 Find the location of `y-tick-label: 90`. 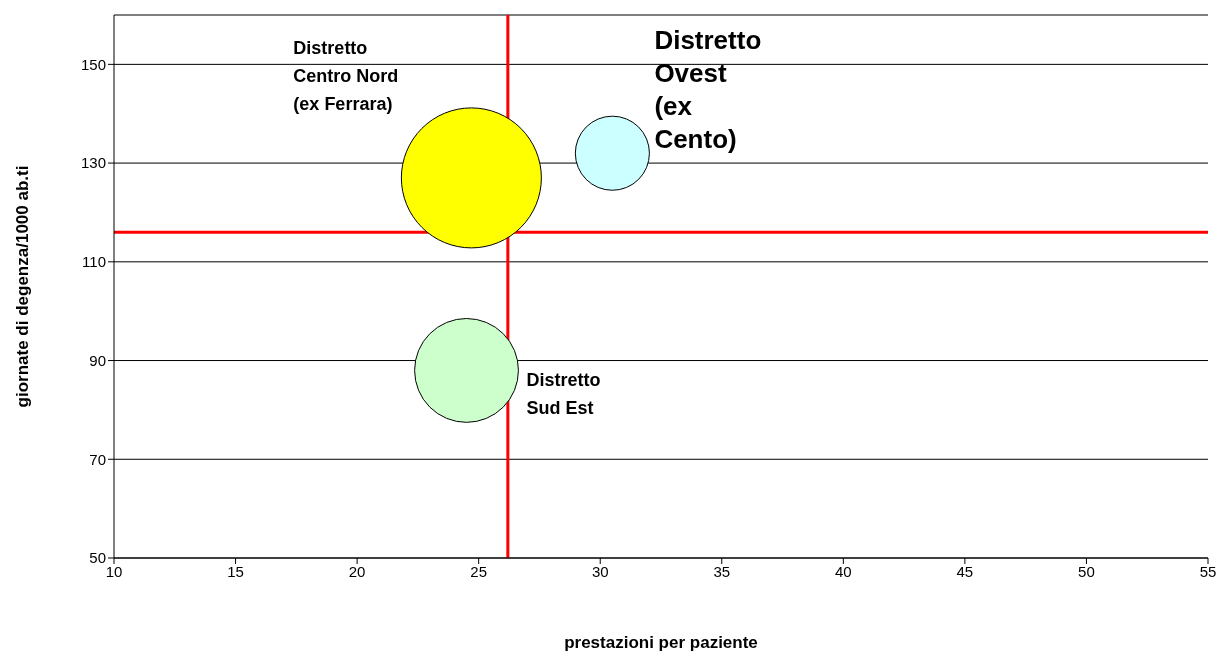

y-tick-label: 90 is located at coordinates (97, 360).